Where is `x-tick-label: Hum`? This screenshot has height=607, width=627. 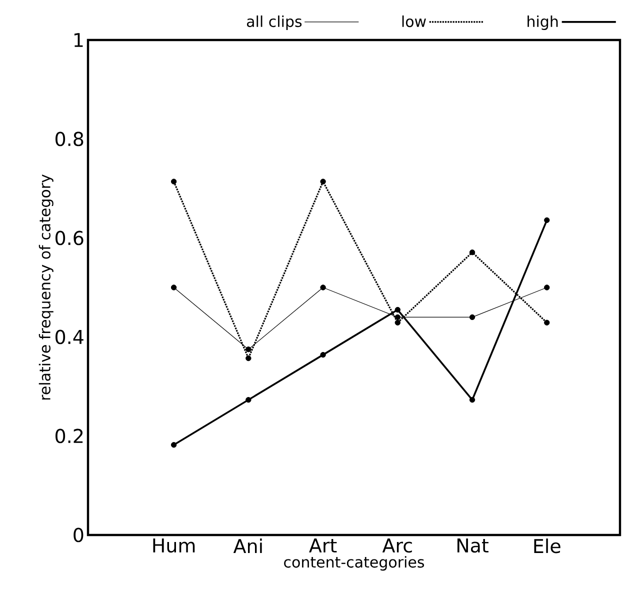 x-tick-label: Hum is located at coordinates (174, 545).